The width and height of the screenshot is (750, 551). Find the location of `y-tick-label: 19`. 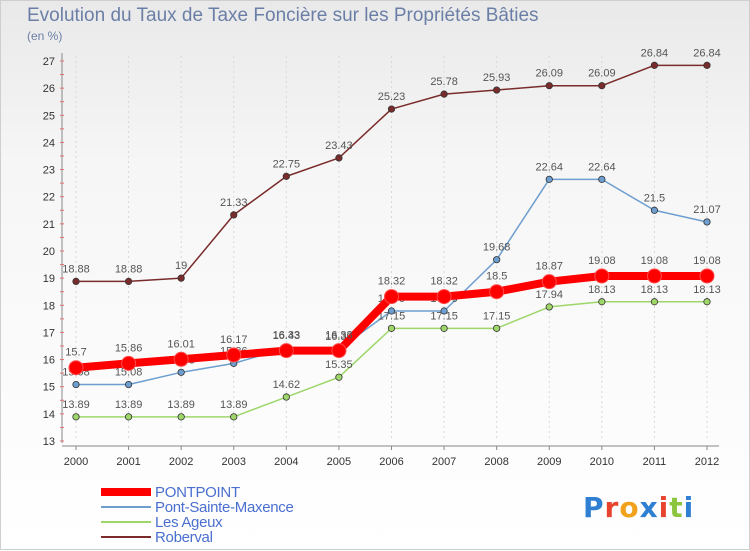

y-tick-label: 19 is located at coordinates (49, 279).